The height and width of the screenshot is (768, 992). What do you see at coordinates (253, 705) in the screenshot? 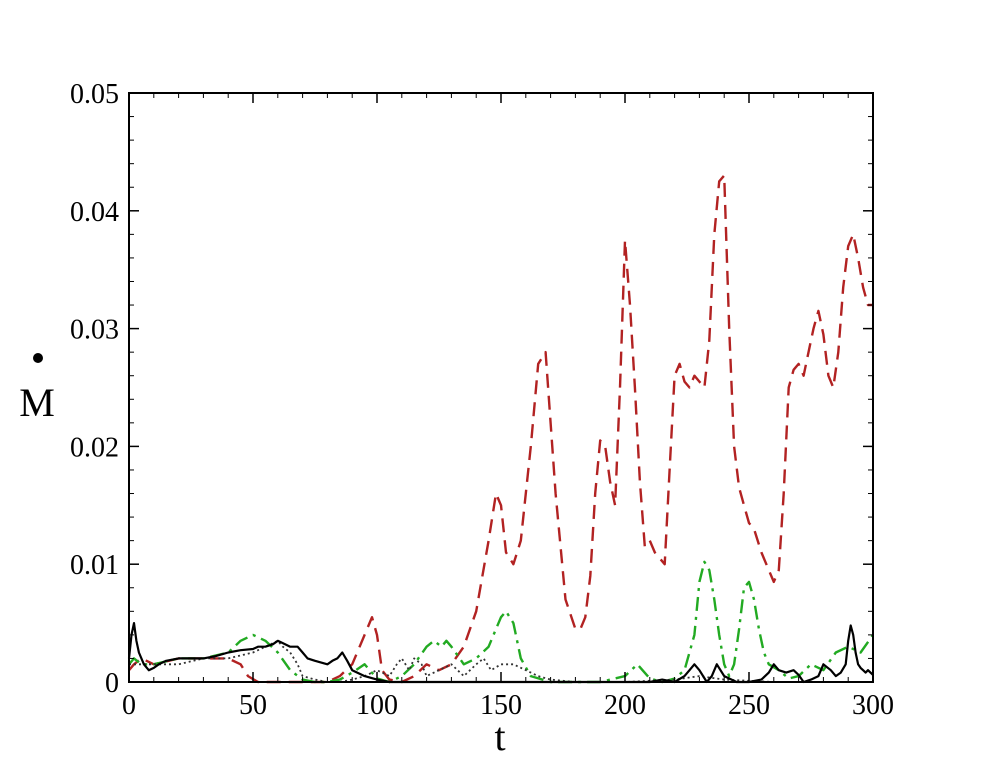
I see `x-tick-label: 50` at bounding box center [253, 705].